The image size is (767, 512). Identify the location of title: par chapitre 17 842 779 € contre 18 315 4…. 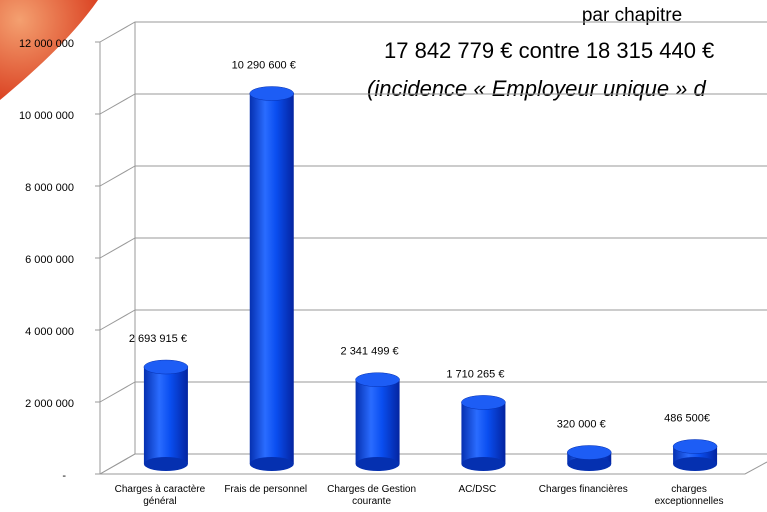
(540, 53).